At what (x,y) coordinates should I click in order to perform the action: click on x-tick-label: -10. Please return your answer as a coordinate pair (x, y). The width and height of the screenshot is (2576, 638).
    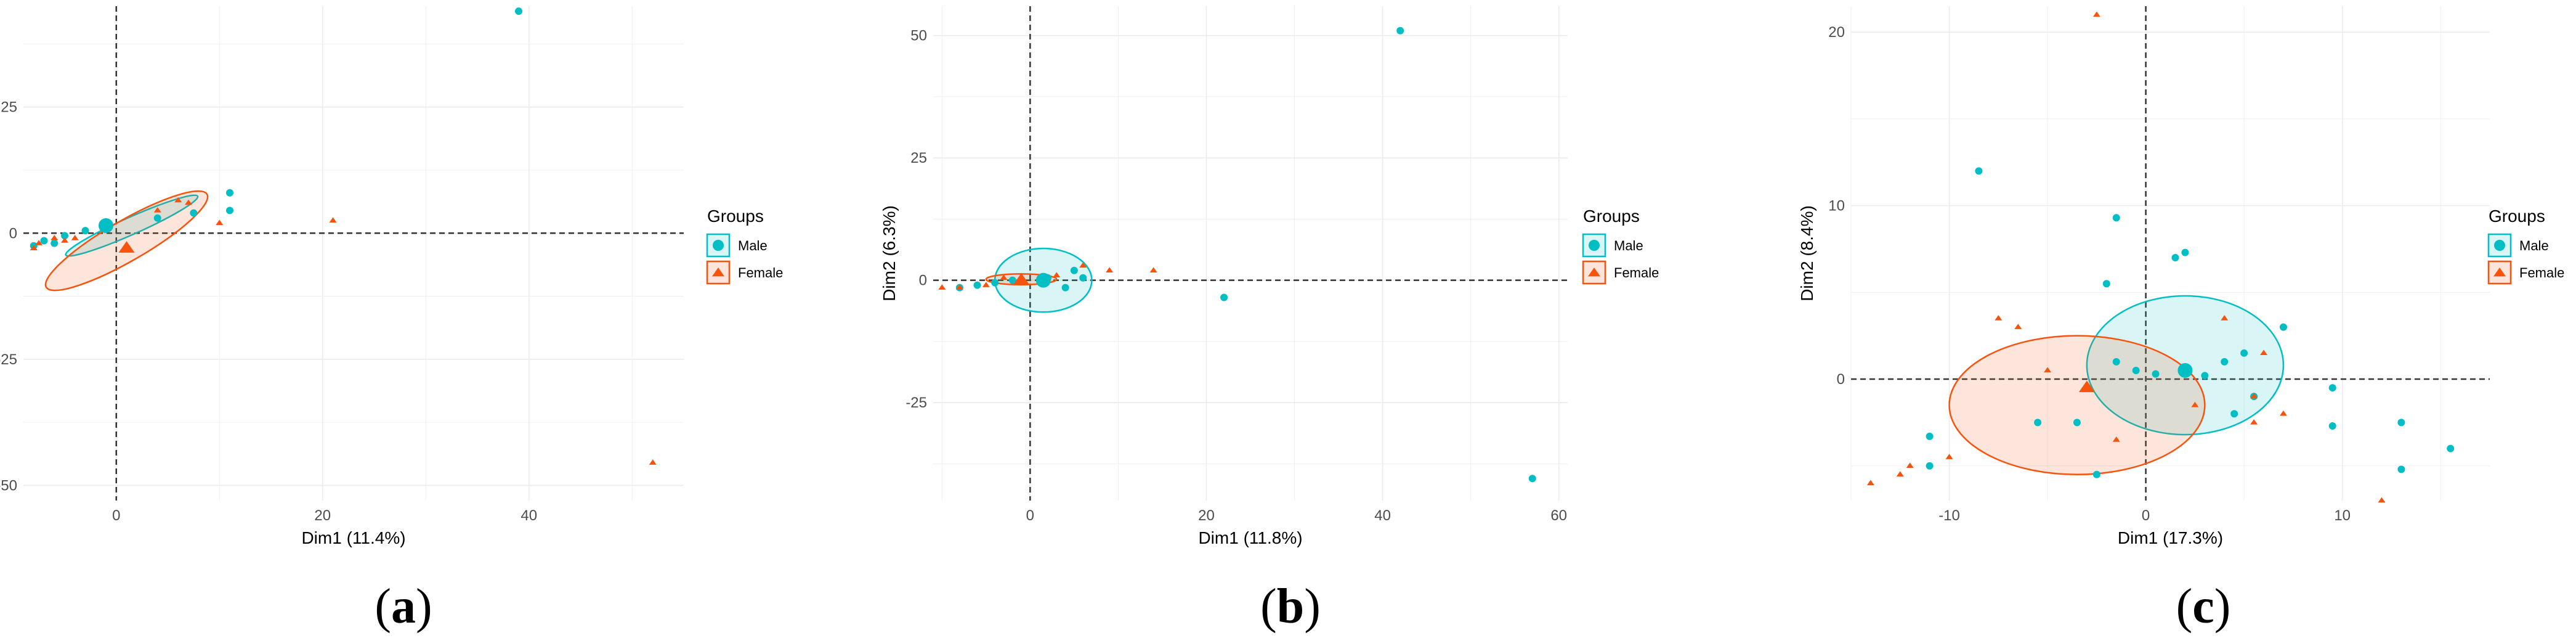
    Looking at the image, I should click on (1949, 515).